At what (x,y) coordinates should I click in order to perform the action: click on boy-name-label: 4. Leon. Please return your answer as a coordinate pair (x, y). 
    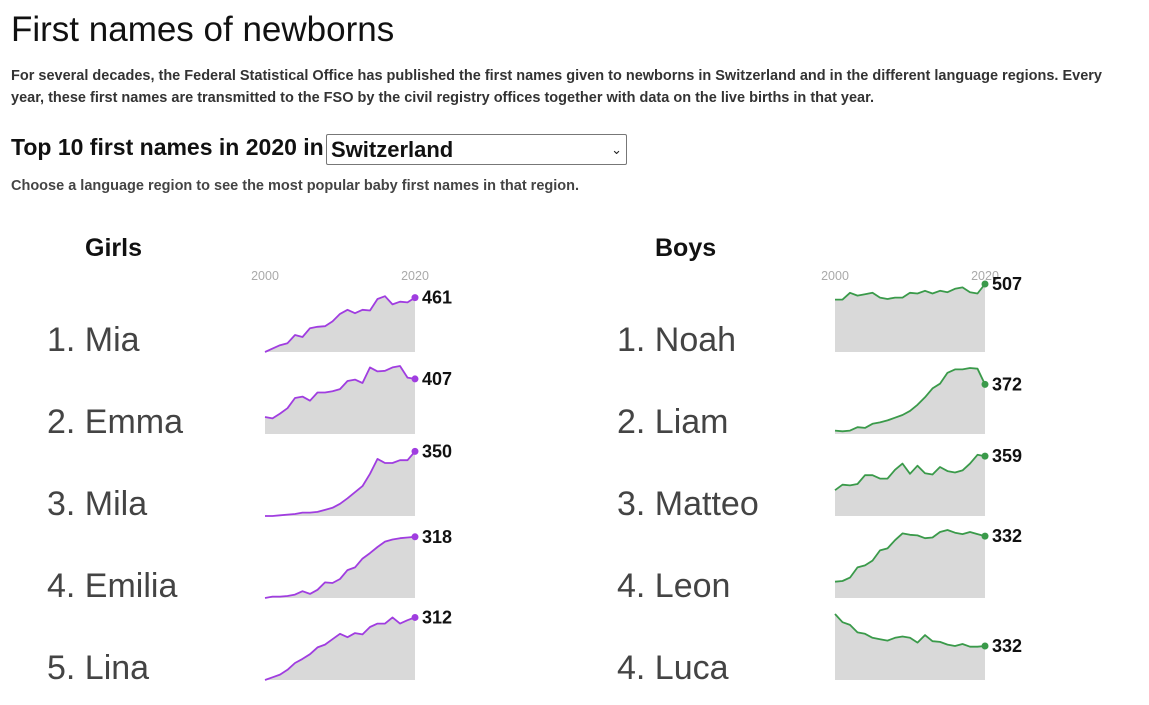
    Looking at the image, I should click on (673, 586).